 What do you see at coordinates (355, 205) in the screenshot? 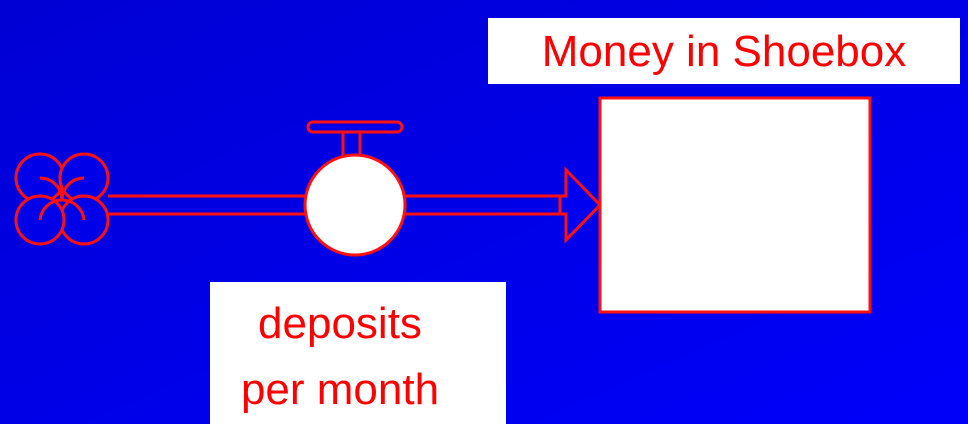
I see `valve` at bounding box center [355, 205].